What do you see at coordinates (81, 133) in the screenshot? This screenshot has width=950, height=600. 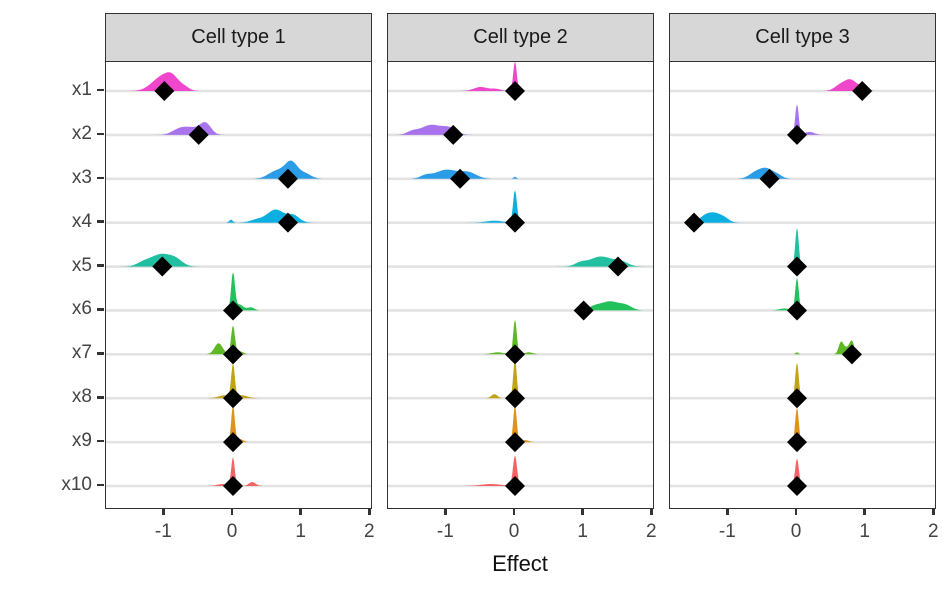 I see `y-axis-label: x2` at bounding box center [81, 133].